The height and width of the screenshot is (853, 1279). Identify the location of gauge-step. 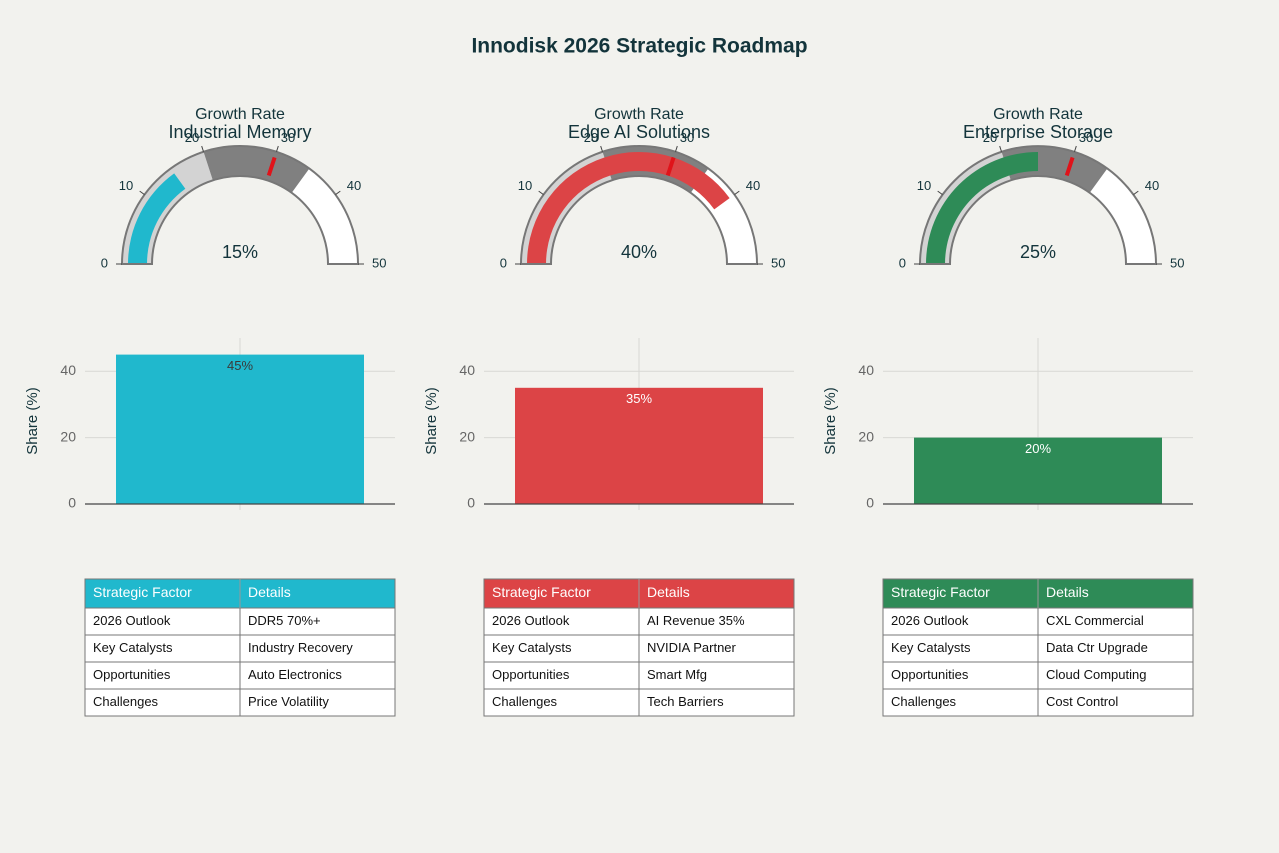
(256, 169).